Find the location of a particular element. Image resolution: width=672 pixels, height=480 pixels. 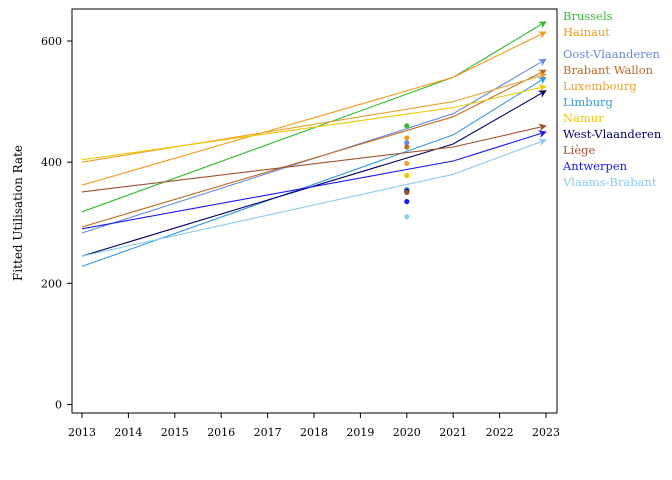

point-2020-hainaut is located at coordinates (407, 138).